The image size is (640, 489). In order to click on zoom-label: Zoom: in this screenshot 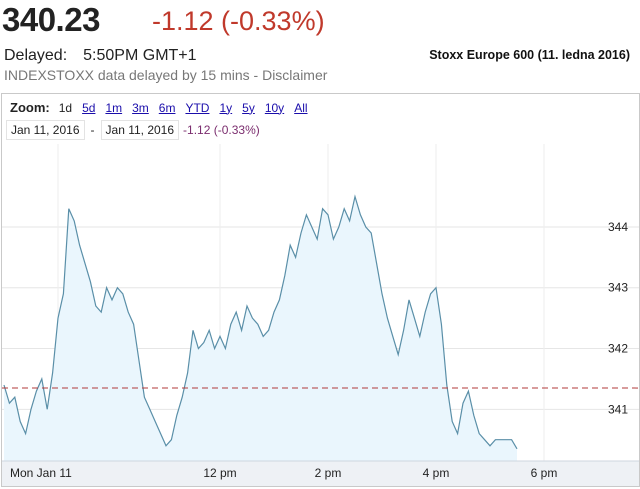, I will do `click(30, 107)`.